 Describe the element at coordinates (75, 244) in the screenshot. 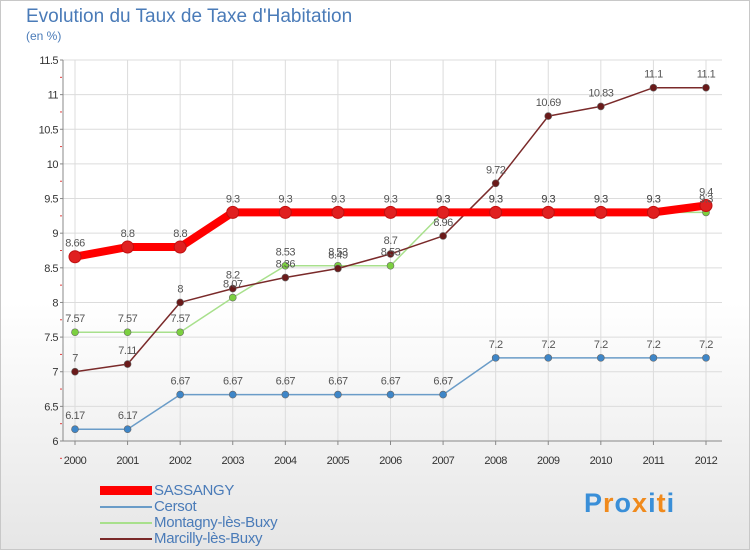

I see `data-label: 8.66` at that location.